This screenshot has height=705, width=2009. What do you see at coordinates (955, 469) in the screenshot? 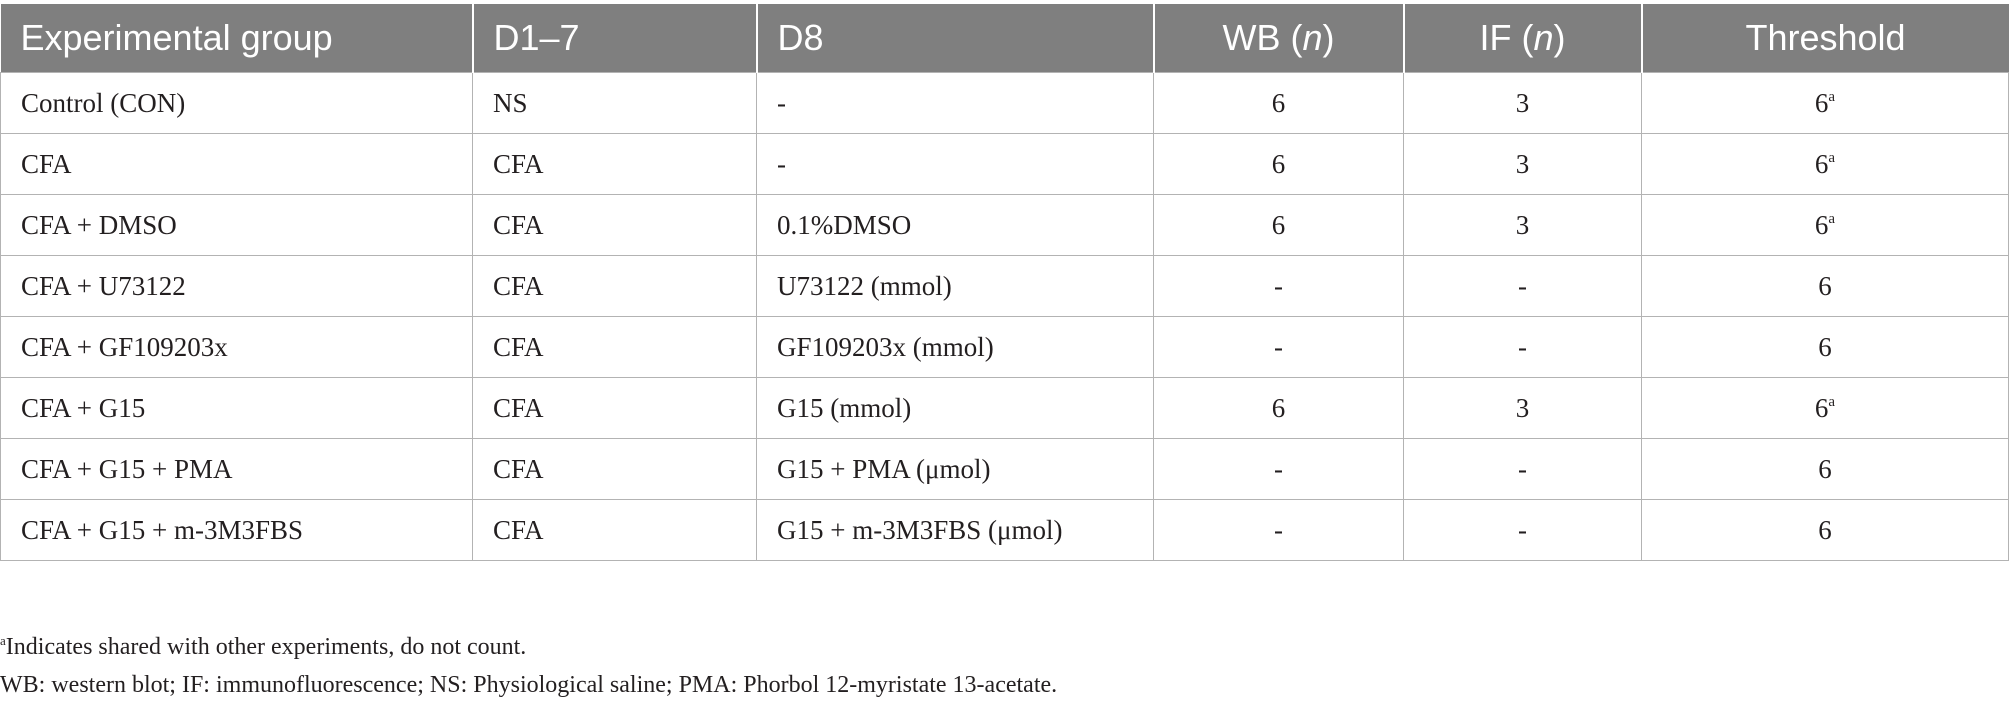
I see `cell-d8: G15 + PMA (μmol)` at bounding box center [955, 469].